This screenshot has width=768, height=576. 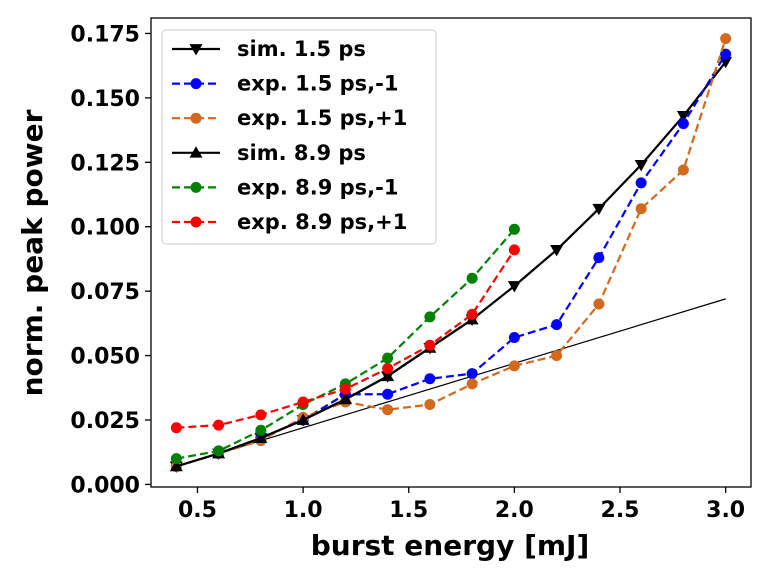 What do you see at coordinates (301, 49) in the screenshot?
I see `legend-label-0: sim. 1.5 ps` at bounding box center [301, 49].